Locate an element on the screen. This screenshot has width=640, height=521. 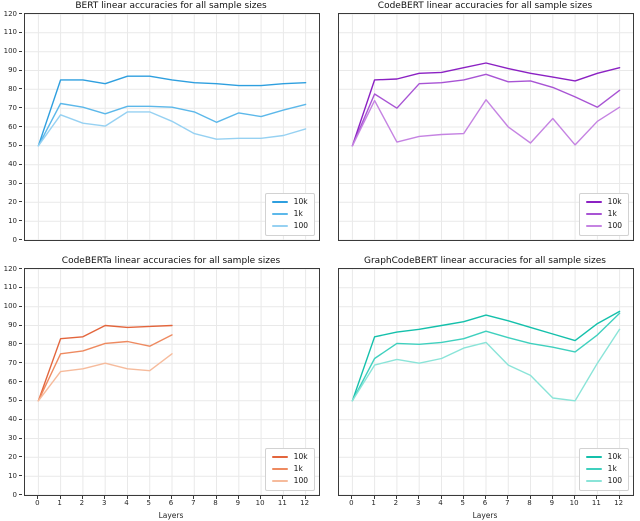
x-tick-label: 9 is located at coordinates (552, 503).